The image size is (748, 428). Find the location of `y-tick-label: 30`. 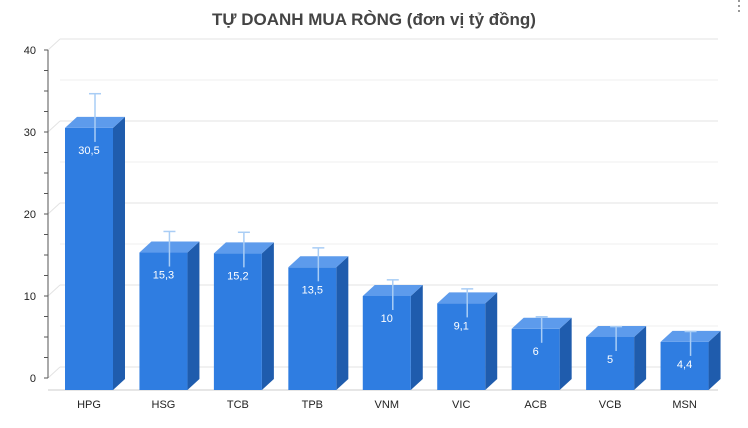

y-tick-label: 30 is located at coordinates (30, 133).